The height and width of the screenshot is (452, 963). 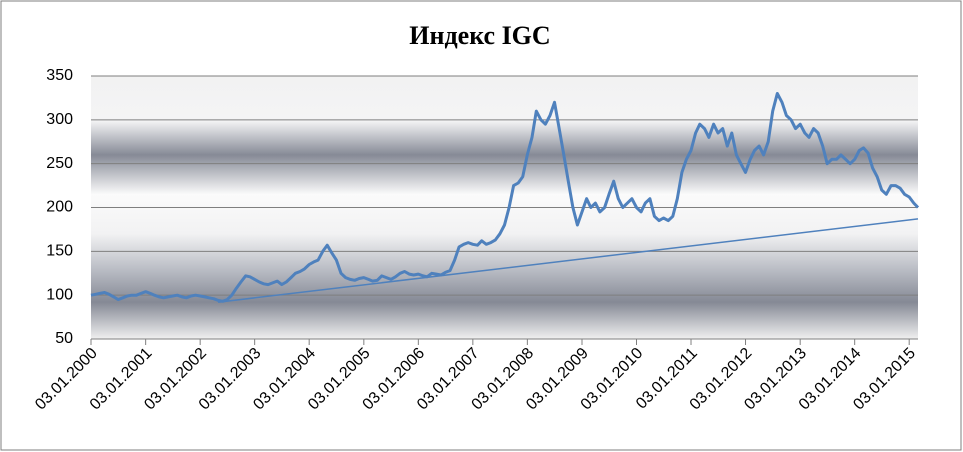 What do you see at coordinates (59, 119) in the screenshot?
I see `y-tick-label: 300` at bounding box center [59, 119].